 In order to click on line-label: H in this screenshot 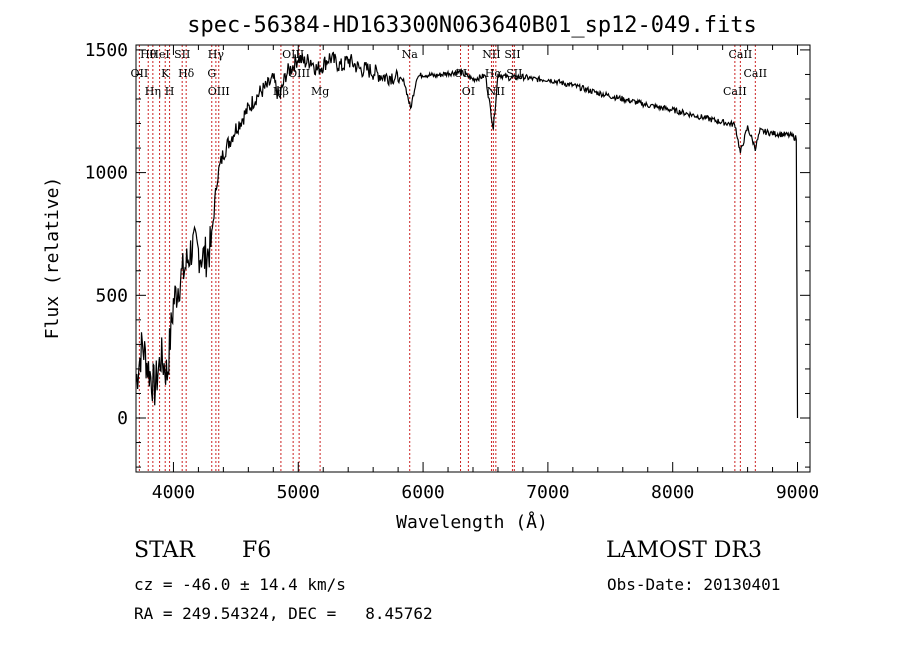, I will do `click(170, 91)`.